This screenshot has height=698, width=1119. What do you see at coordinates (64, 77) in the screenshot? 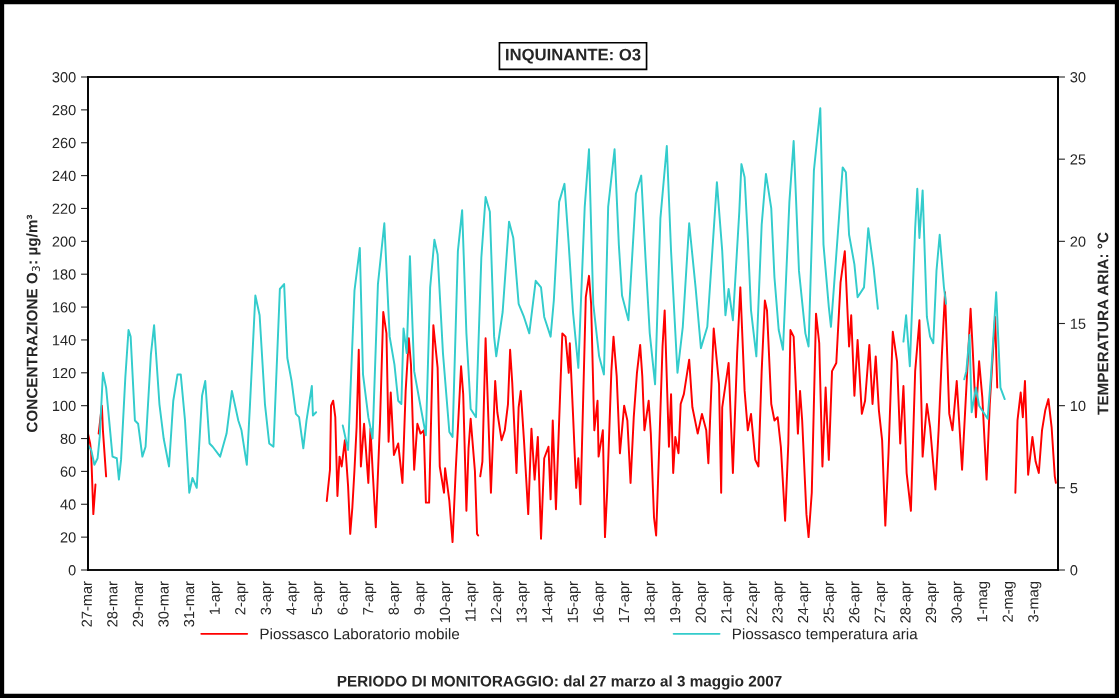
I see `y-tick-label: 300` at bounding box center [64, 77].